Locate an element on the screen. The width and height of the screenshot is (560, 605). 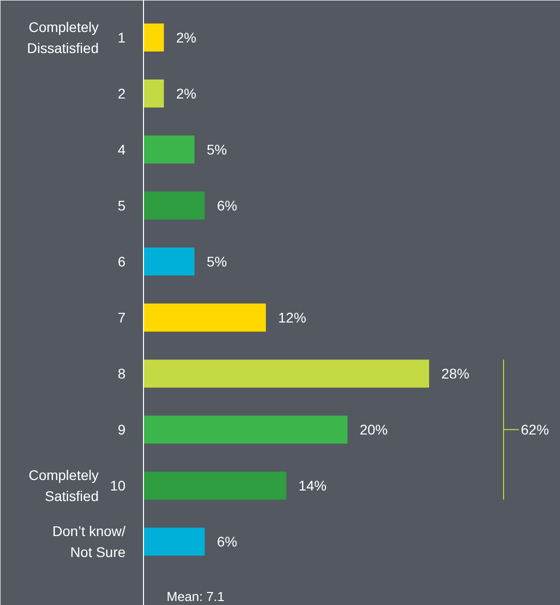
annotation: Mean: 7.1 is located at coordinates (195, 596).